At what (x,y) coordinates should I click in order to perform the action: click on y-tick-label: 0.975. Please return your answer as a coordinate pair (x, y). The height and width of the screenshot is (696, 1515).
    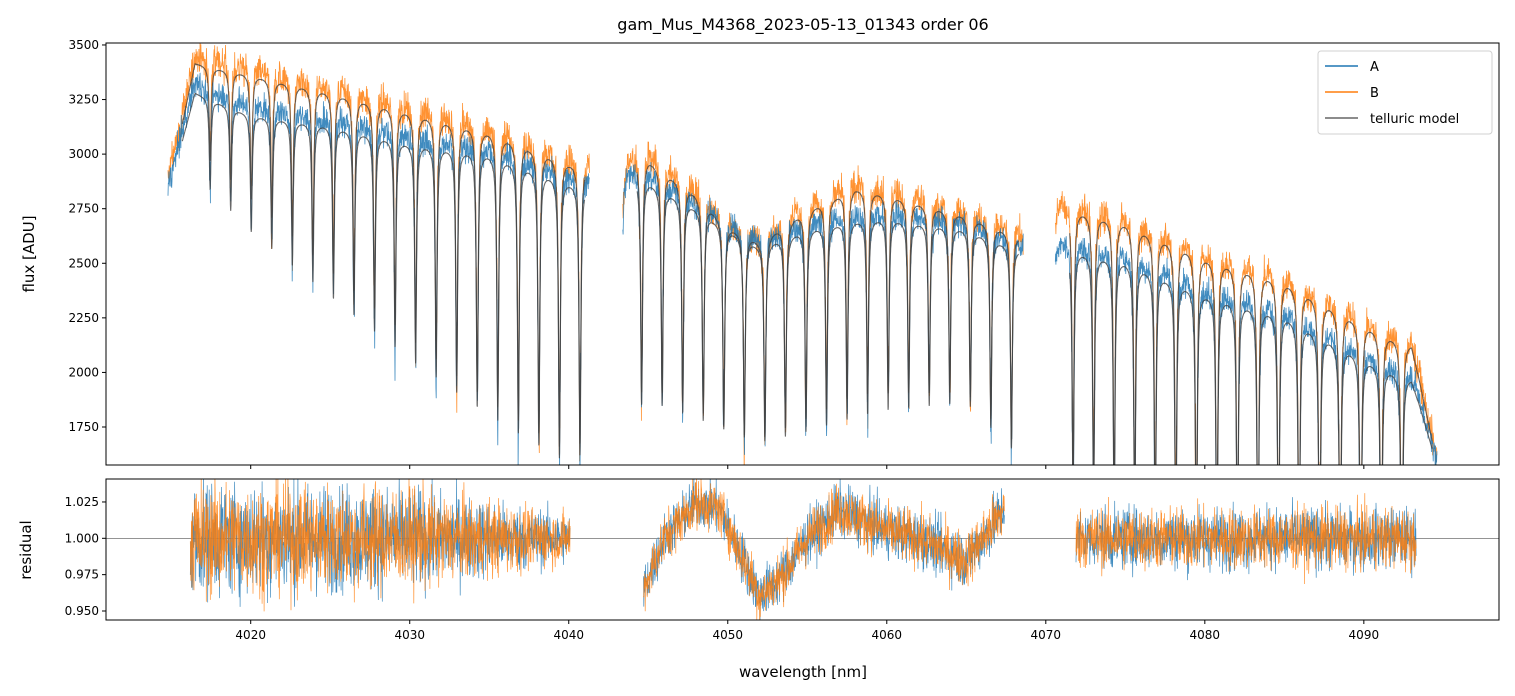
    Looking at the image, I should click on (82, 575).